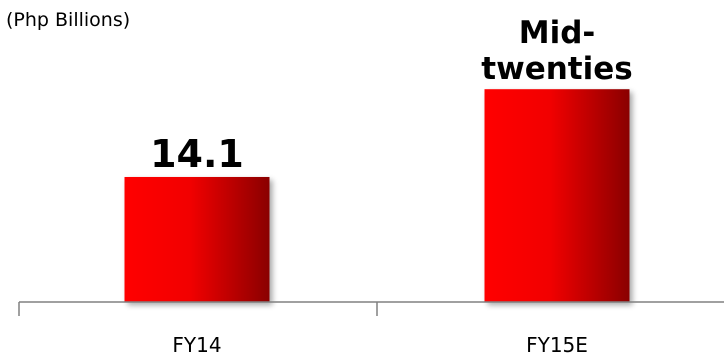 This screenshot has height=360, width=724. What do you see at coordinates (557, 33) in the screenshot?
I see `data-label-fy15e-line-1: Mid-` at bounding box center [557, 33].